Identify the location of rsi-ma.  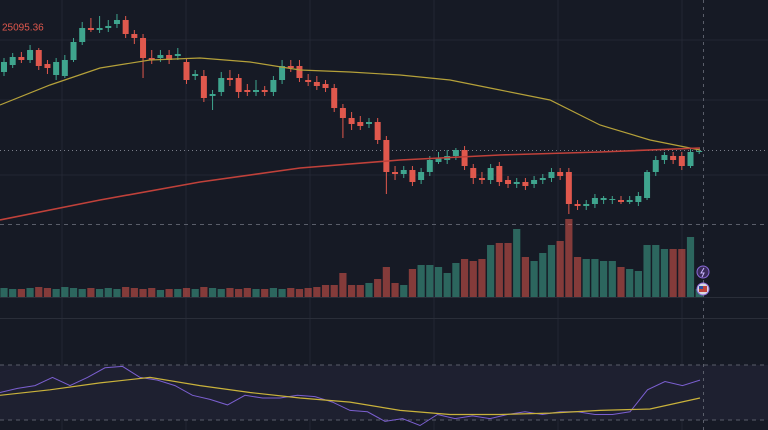
(350, 396).